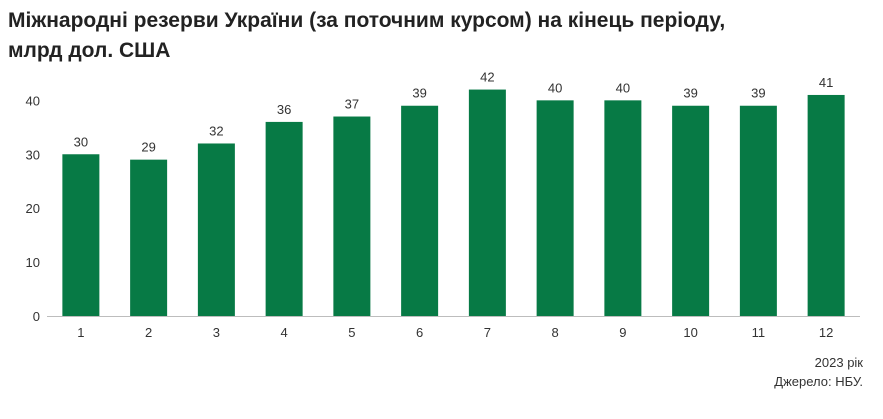 This screenshot has height=419, width=883. Describe the element at coordinates (690, 332) in the screenshot. I see `x-tick-label: 10` at that location.